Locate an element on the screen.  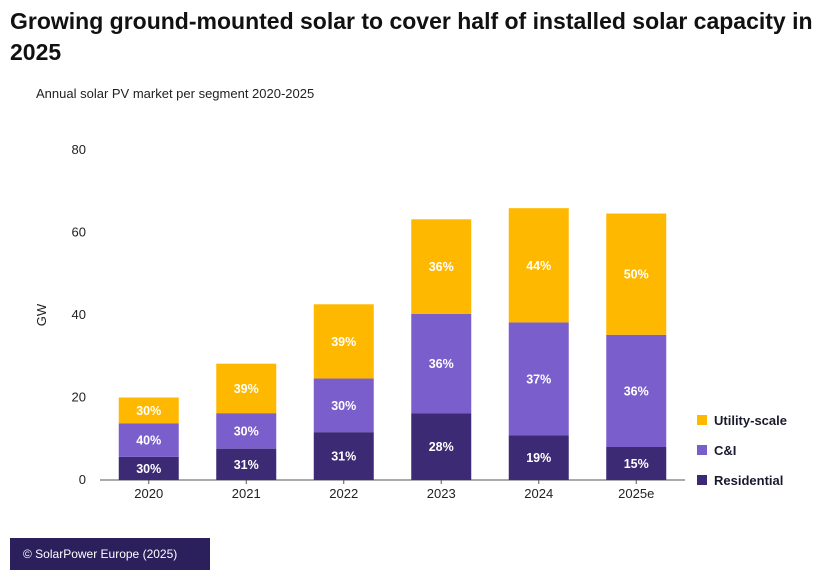
chart-legend: Utility-scale C&I Residential is located at coordinates (742, 450).